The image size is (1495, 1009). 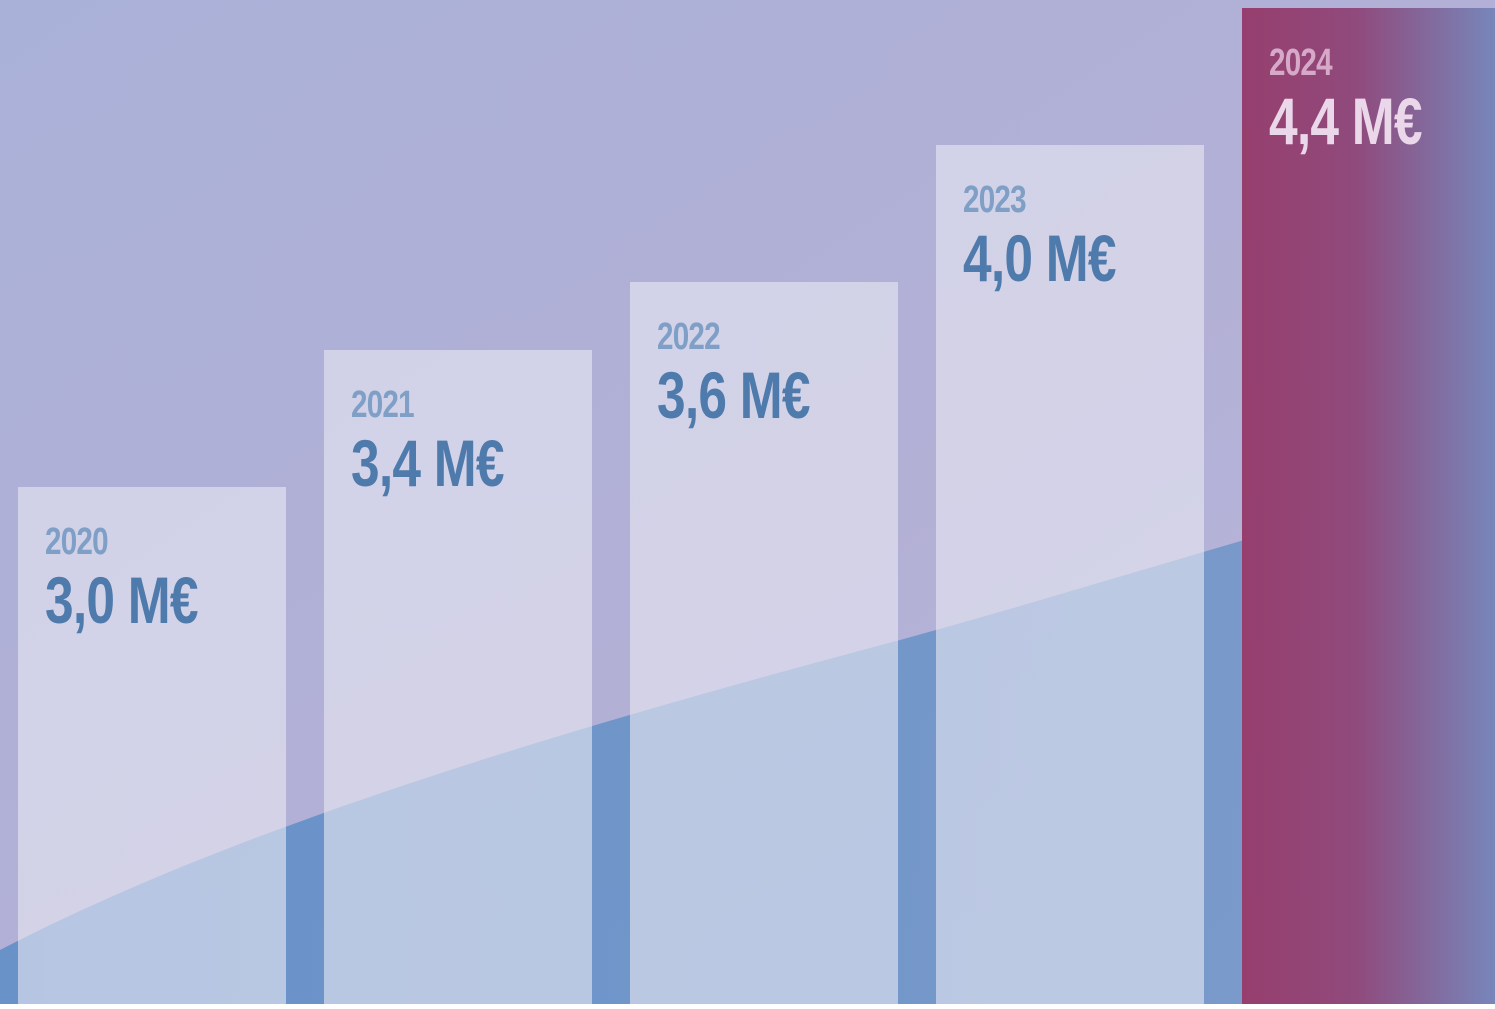 I want to click on bar-label-group-2020: 2020 3,0 M€, so click(x=143, y=579).